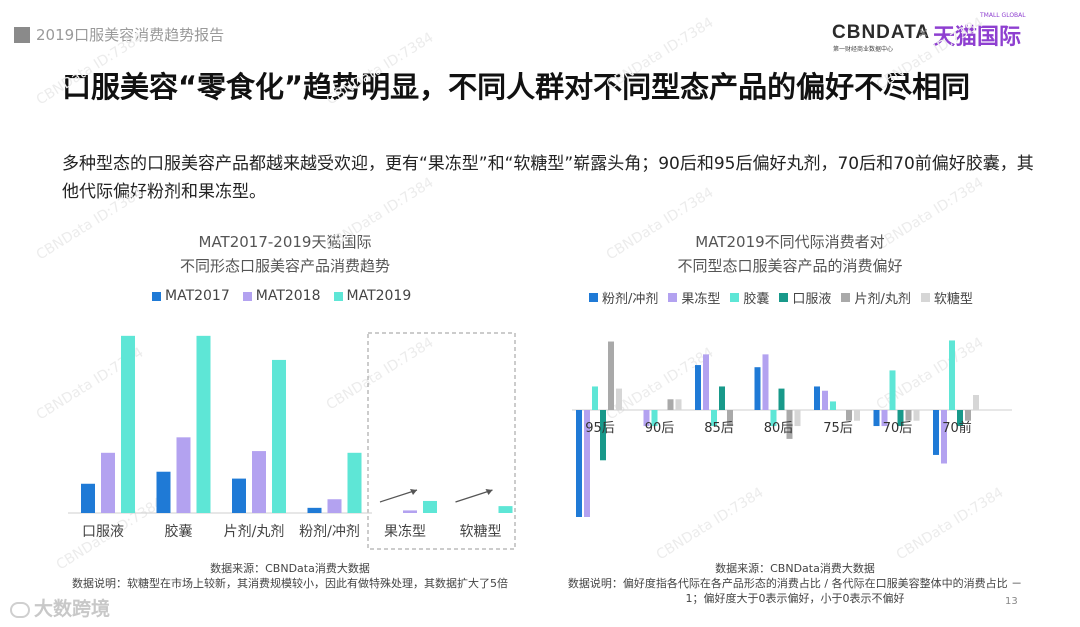  Describe the element at coordinates (611, 375) in the screenshot. I see `bar-片剂/丸剂-95后` at that location.